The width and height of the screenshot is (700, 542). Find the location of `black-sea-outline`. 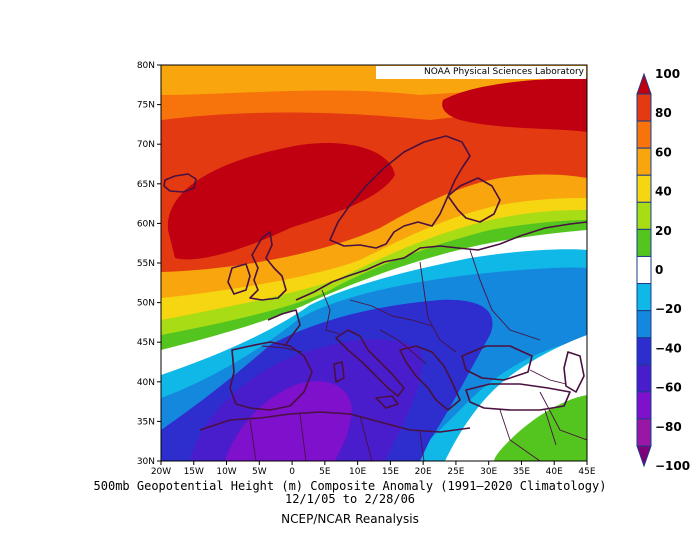

black-sea-outline is located at coordinates (497, 363).